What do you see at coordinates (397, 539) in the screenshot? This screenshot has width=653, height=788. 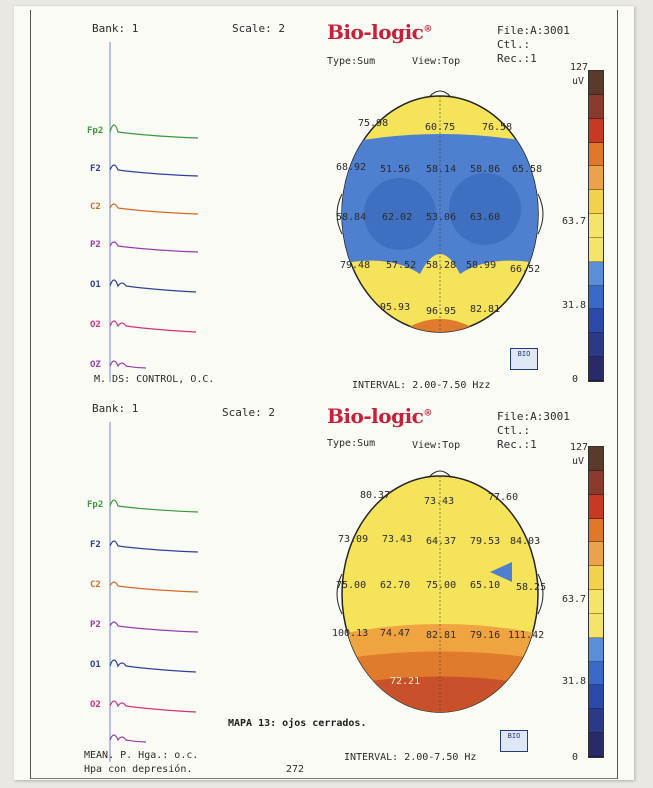 I see `map-value: 73.43` at bounding box center [397, 539].